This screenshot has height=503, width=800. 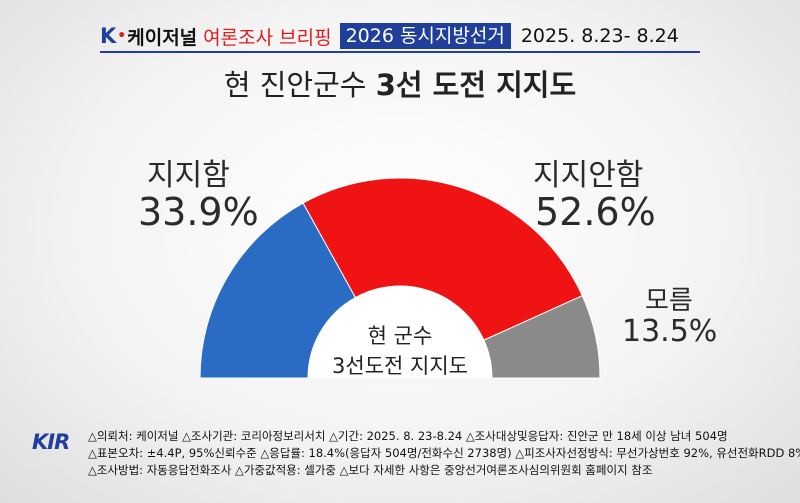 I want to click on brand-k: K, so click(x=108, y=36).